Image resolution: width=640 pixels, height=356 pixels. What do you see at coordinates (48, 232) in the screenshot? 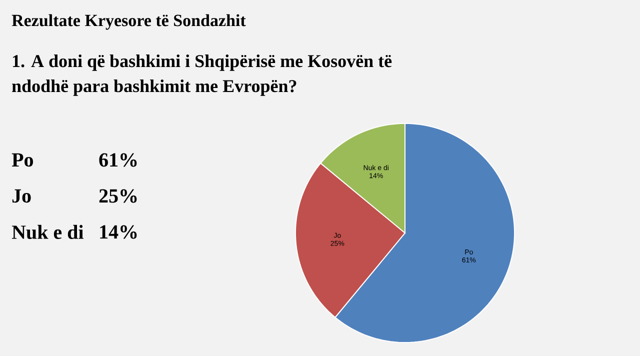
I see `category-label: Nuk e di` at bounding box center [48, 232].